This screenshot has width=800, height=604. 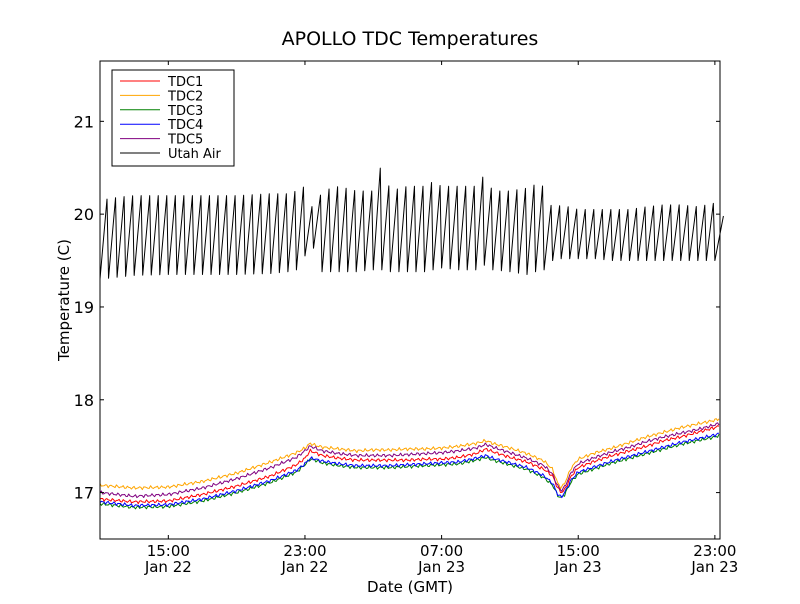 I want to click on series-line-tdc5, so click(x=409, y=460).